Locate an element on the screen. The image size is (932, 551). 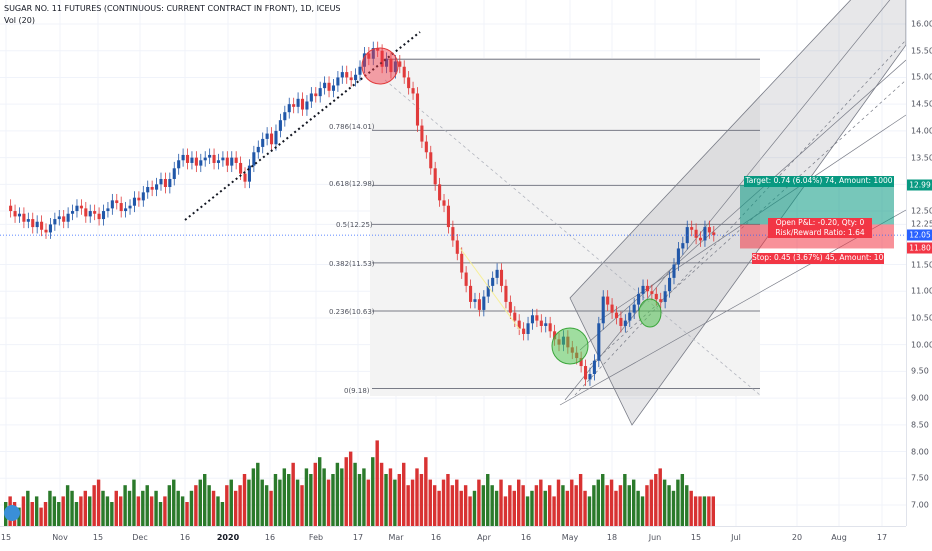
tradingview-logo-icon is located at coordinates (12, 513).